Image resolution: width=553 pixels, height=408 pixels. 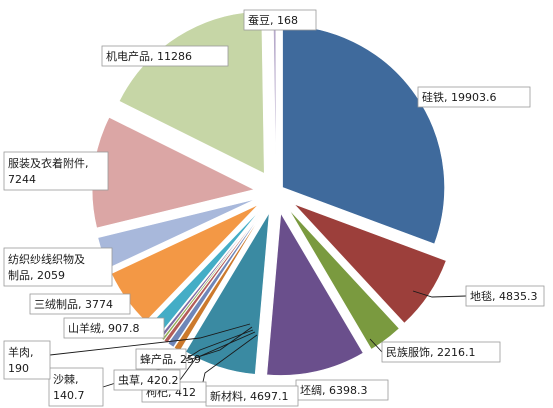 What do you see at coordinates (219, 344) in the screenshot?
I see `leader-line-蜂产品` at bounding box center [219, 344].